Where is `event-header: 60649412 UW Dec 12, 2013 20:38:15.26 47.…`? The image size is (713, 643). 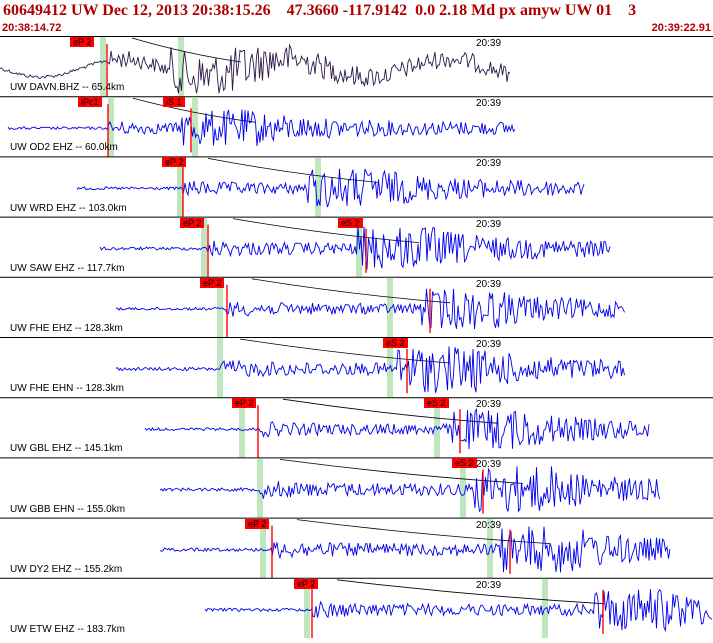
event-header: 60649412 UW Dec 12, 2013 20:38:15.26 47.… is located at coordinates (356, 18).